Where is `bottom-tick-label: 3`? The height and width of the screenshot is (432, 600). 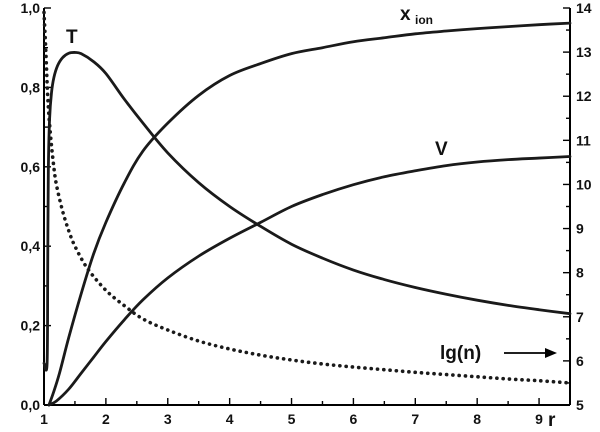 bottom-tick-label: 3 is located at coordinates (168, 419).